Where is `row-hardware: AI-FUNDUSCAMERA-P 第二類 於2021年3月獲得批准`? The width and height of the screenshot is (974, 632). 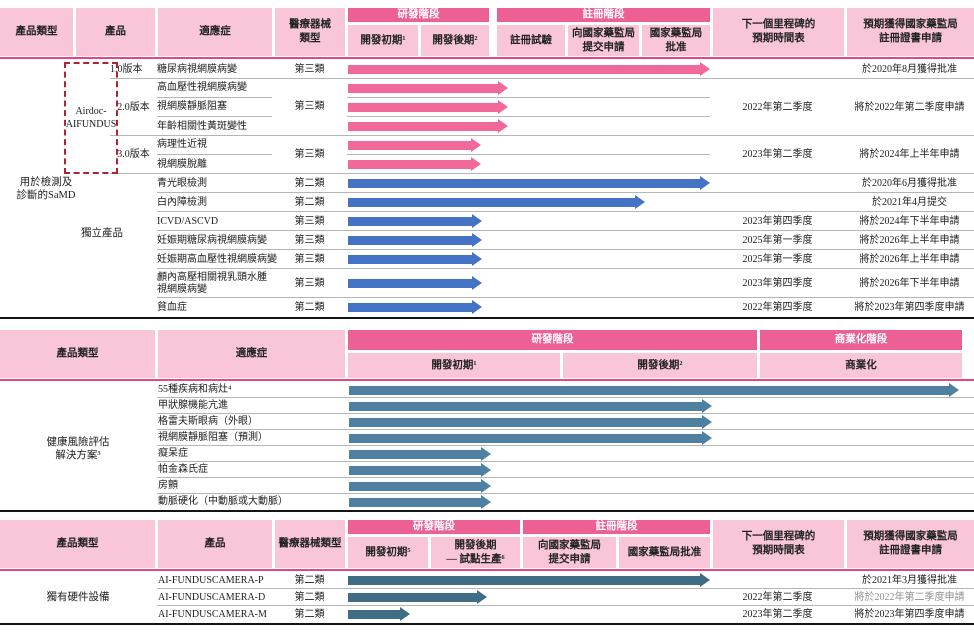 row-hardware: AI-FUNDUSCAMERA-P 第二類 於2021年3月獲得批准 is located at coordinates (487, 580).